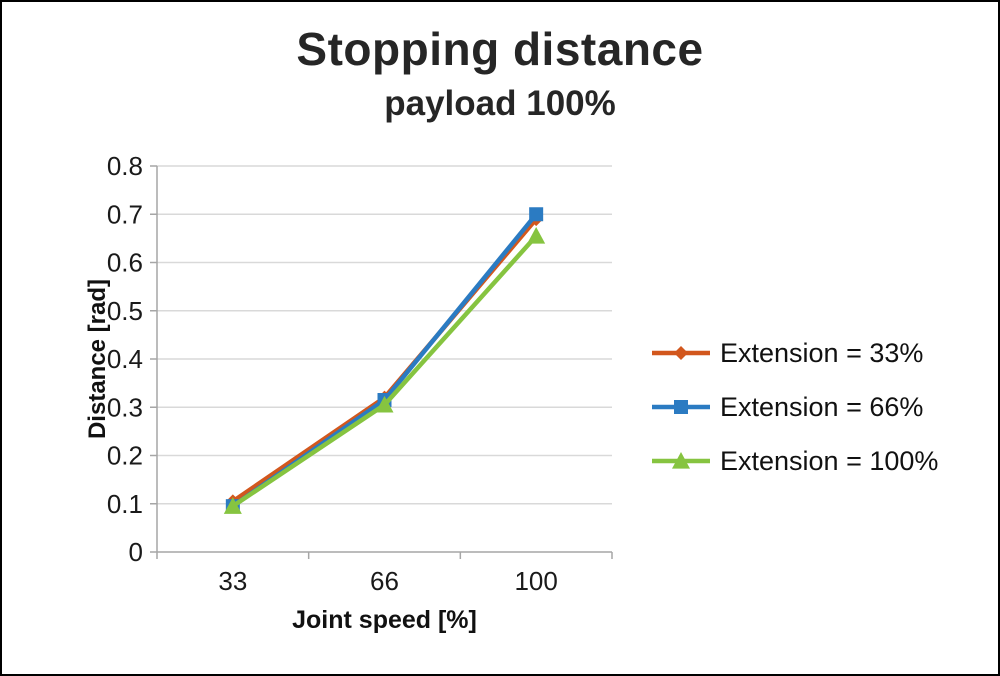 This screenshot has height=676, width=1000. What do you see at coordinates (829, 460) in the screenshot?
I see `legend-label: Extension = 100%` at bounding box center [829, 460].